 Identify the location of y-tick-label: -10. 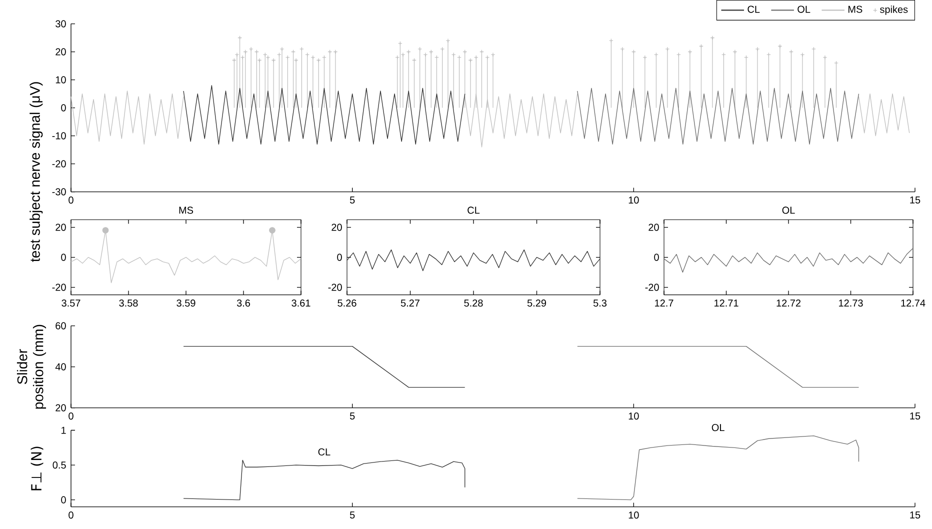
(59, 136).